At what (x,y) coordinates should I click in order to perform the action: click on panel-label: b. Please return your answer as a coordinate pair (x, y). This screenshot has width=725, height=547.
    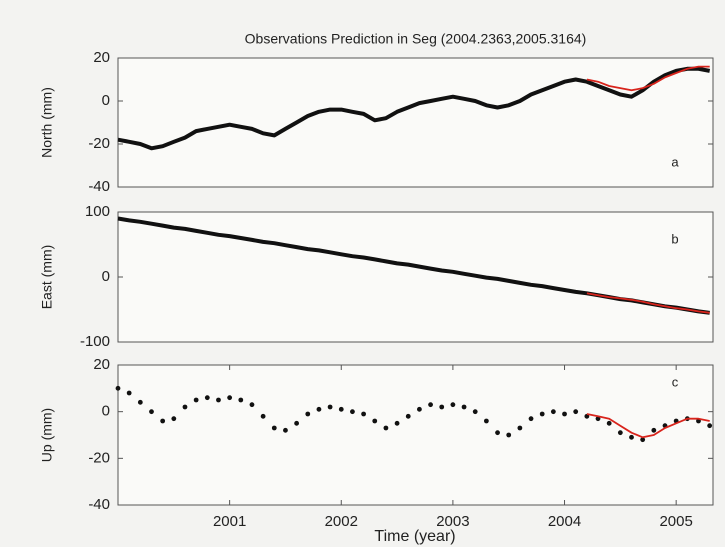
    Looking at the image, I should click on (674, 238).